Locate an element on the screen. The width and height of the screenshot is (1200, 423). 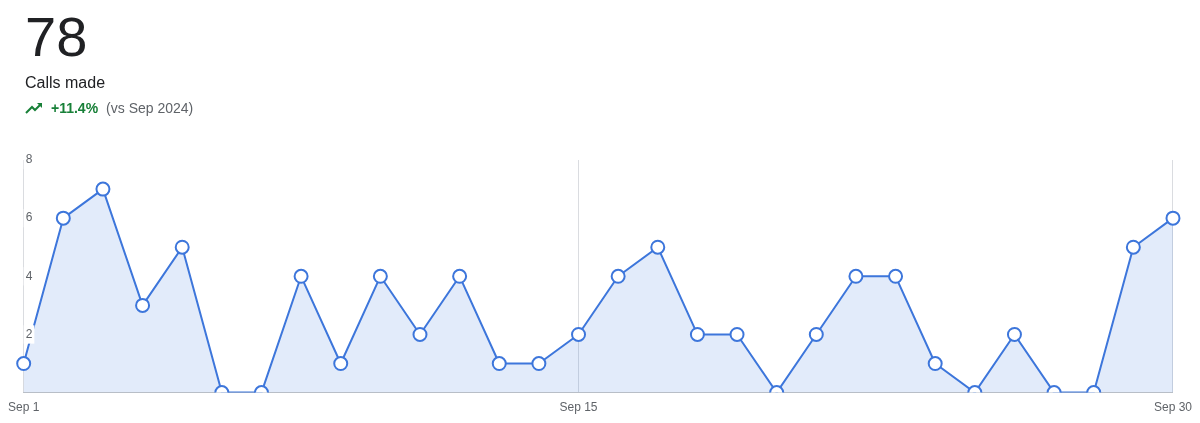
x-tick-label: Sep 15 is located at coordinates (578, 407).